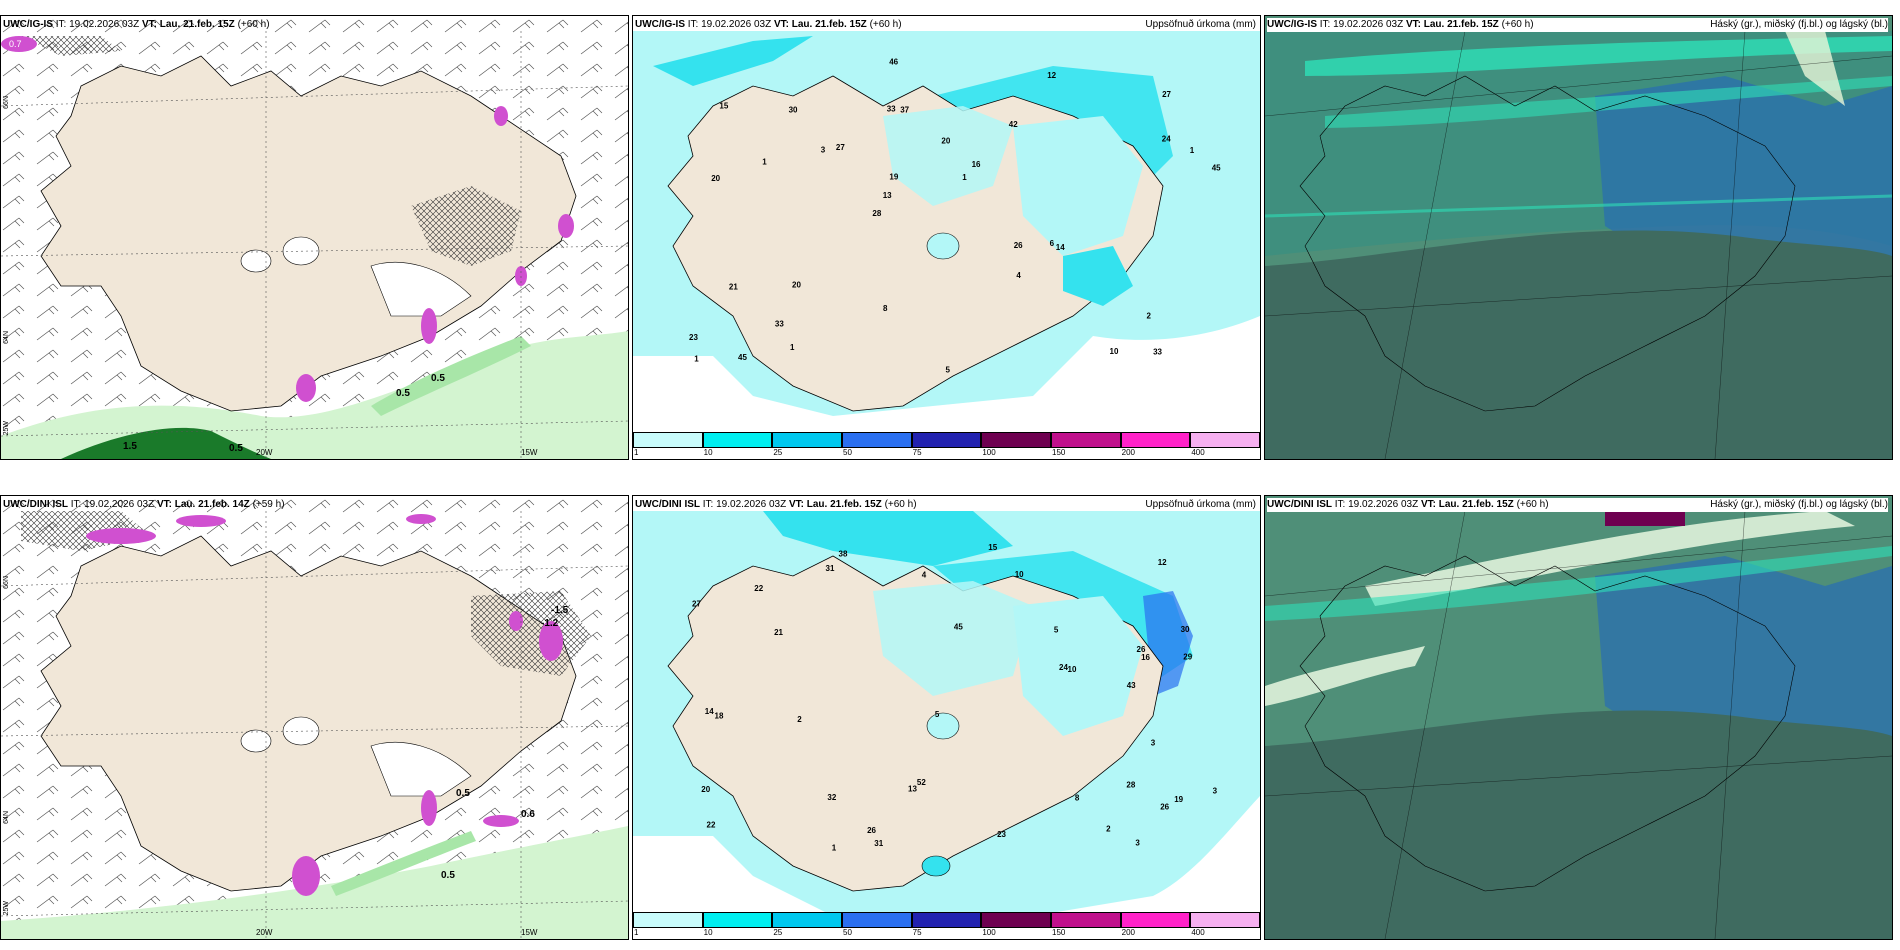 The width and height of the screenshot is (1900, 950). What do you see at coordinates (6, 817) in the screenshot?
I see `lat-label: 64N` at bounding box center [6, 817].